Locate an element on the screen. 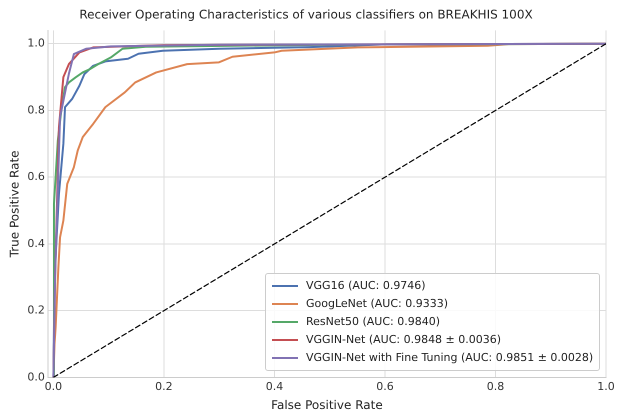 The image size is (624, 417). legend-label: ResNet50 (AUC: 0.9840) is located at coordinates (373, 322).